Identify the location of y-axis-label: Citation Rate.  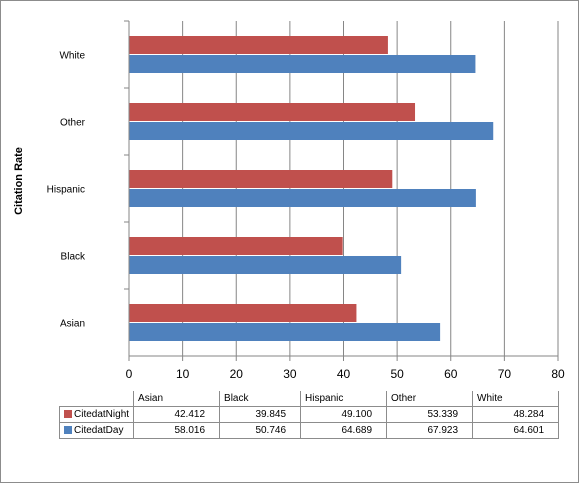
(19, 181).